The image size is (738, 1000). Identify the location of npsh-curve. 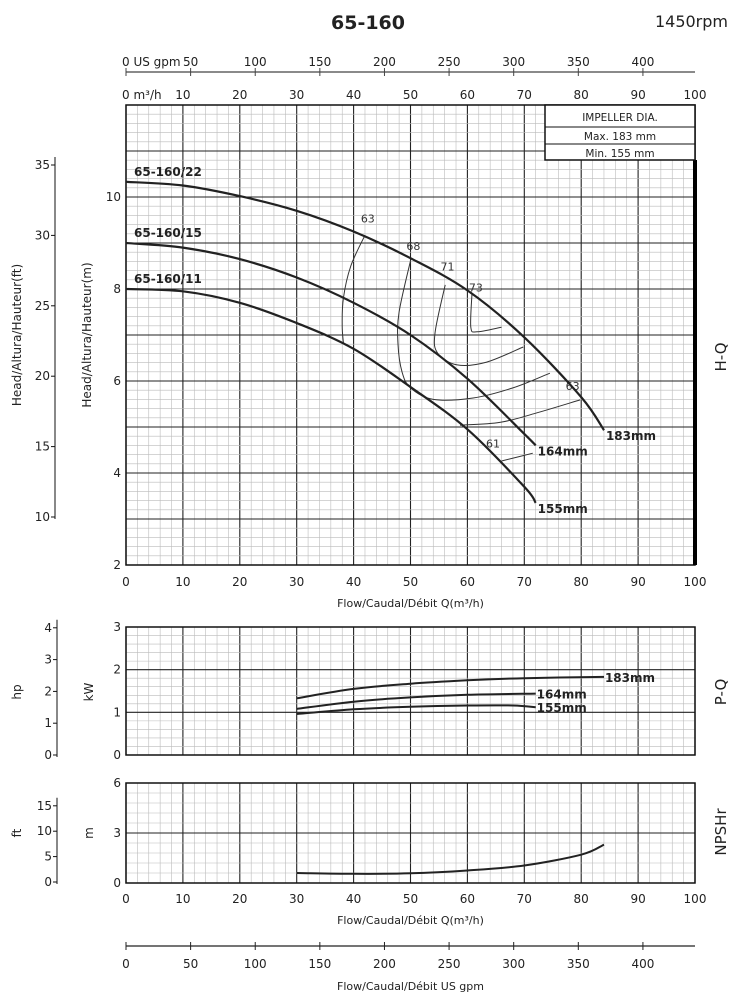
(450, 859).